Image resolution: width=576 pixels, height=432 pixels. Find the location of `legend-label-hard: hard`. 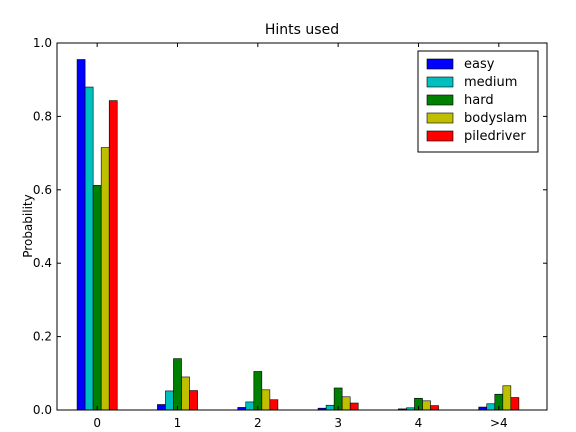

legend-label-hard: hard is located at coordinates (479, 100).